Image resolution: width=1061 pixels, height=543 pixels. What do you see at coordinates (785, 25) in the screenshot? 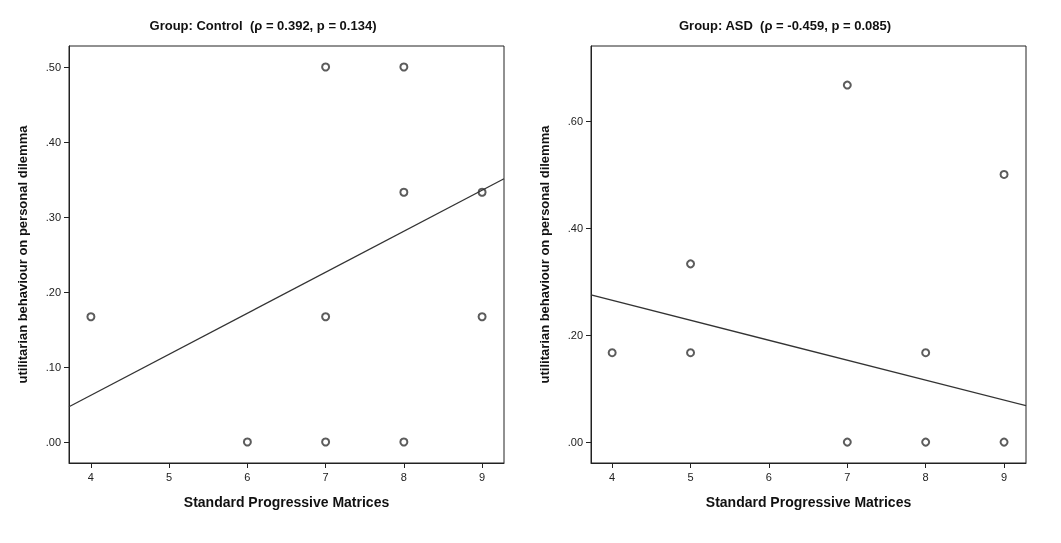
I see `chart-title: Group: ASD (ρ = -0.459, p = 0.085)` at bounding box center [785, 25].